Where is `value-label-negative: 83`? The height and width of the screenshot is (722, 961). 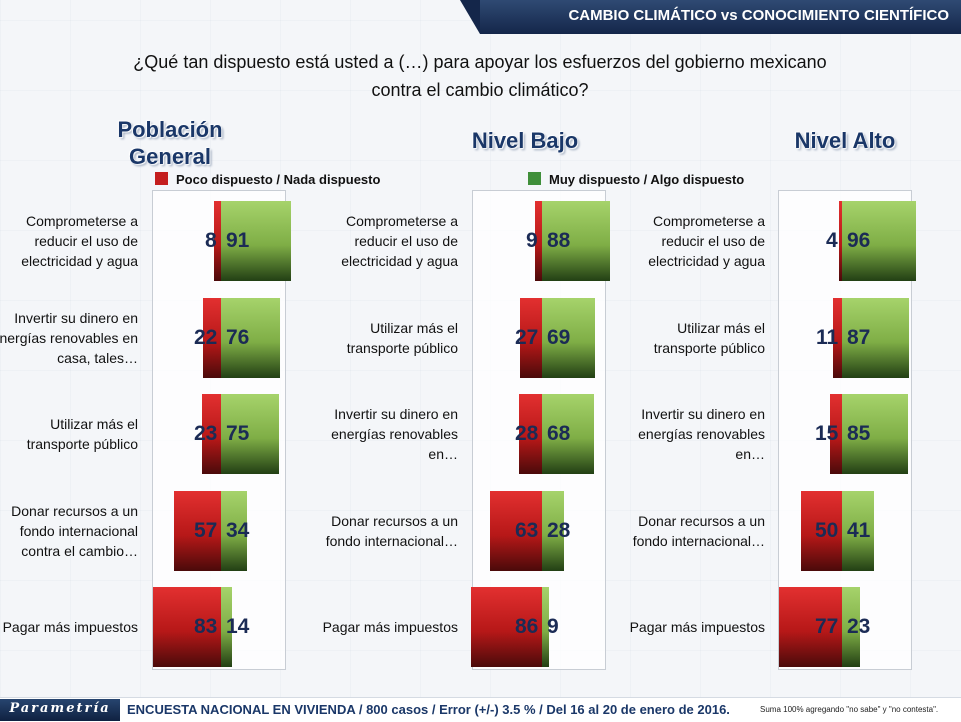
value-label-negative: 83 is located at coordinates (206, 626).